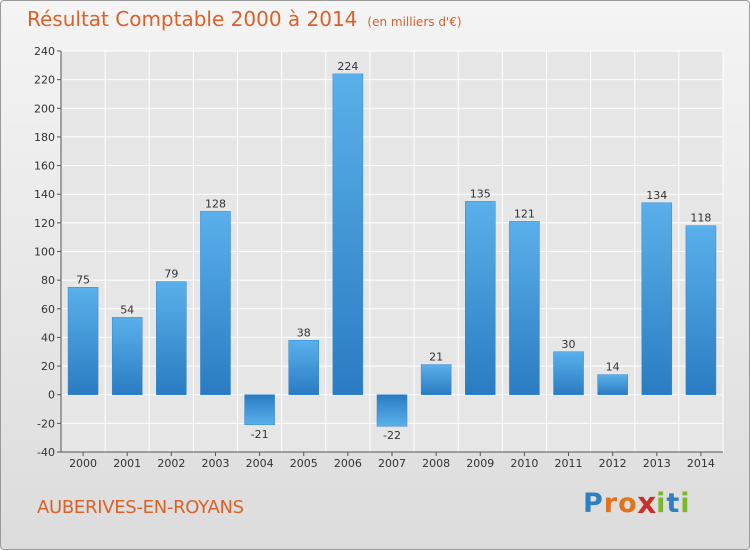  What do you see at coordinates (171, 463) in the screenshot?
I see `x-tick-label-2002: 2002` at bounding box center [171, 463].